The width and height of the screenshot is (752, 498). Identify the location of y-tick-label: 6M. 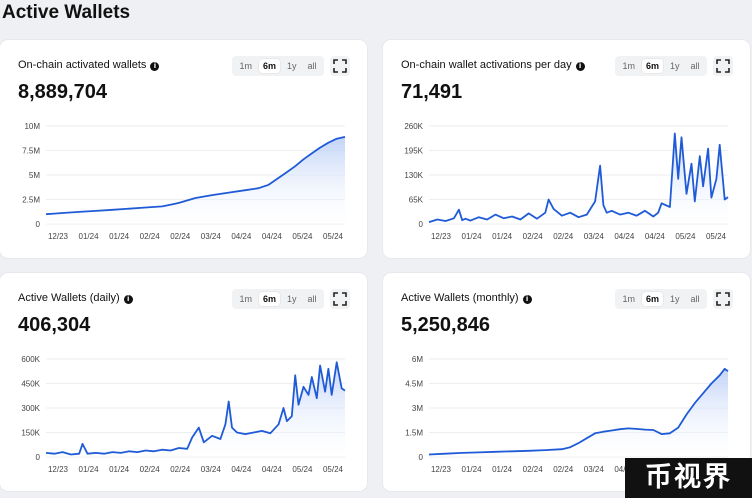
(417, 359).